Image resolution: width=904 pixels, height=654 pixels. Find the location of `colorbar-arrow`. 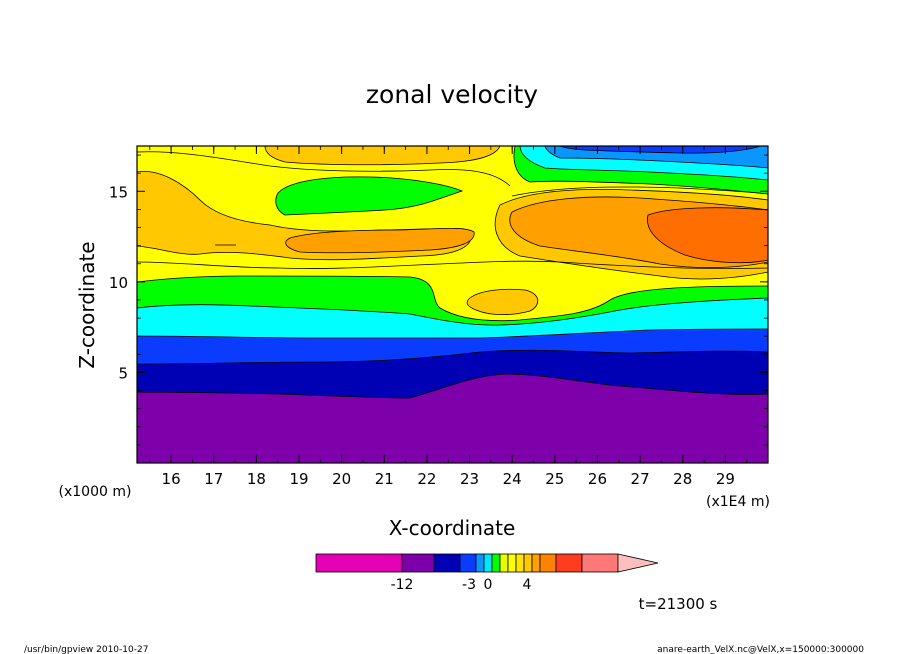

colorbar-arrow is located at coordinates (638, 563).